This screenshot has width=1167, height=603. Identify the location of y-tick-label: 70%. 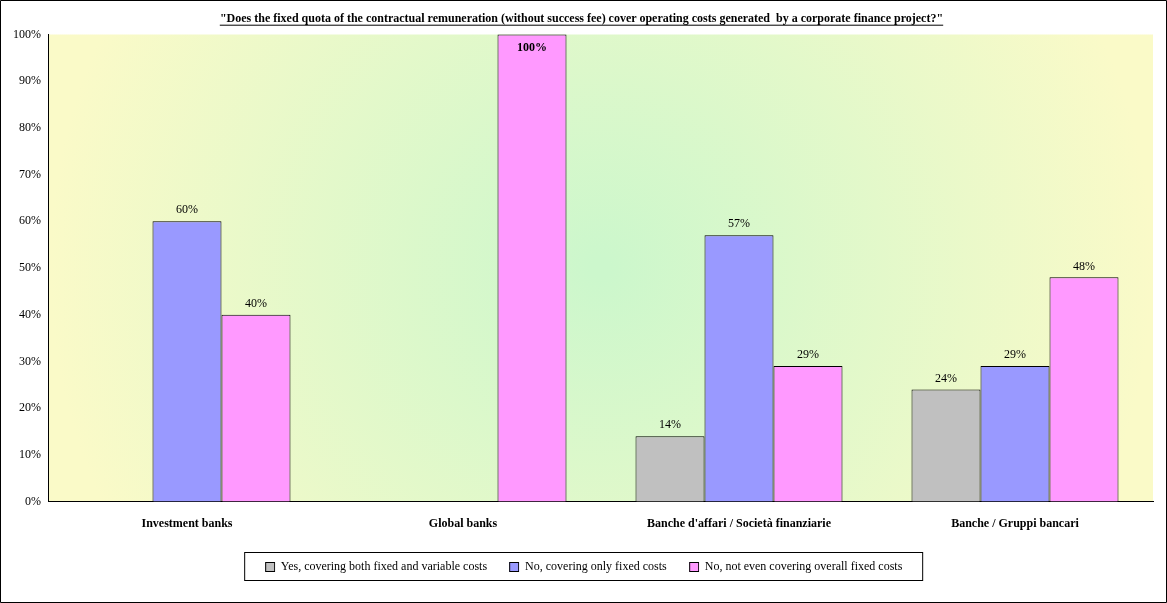
(30, 173).